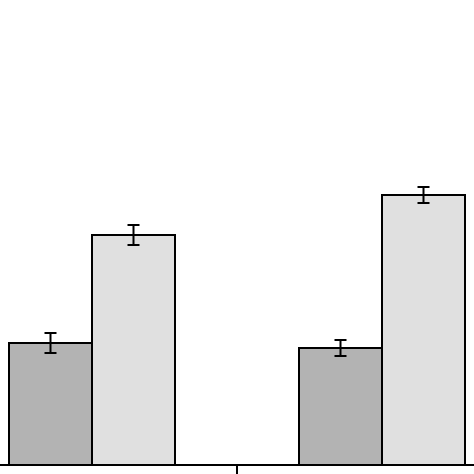  Describe the element at coordinates (237, 469) in the screenshot. I see `axes-layer` at that location.